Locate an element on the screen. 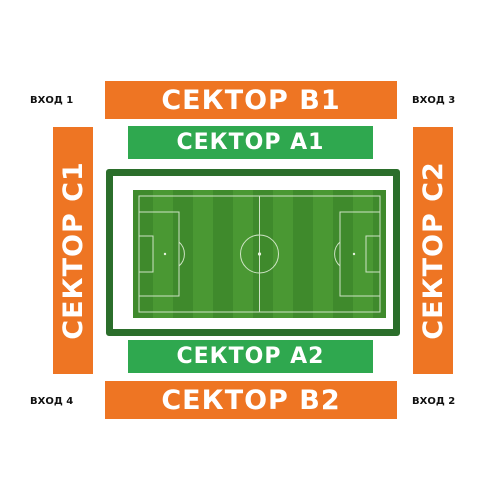  sector-a2: СЕКТОР A2 is located at coordinates (250, 356).